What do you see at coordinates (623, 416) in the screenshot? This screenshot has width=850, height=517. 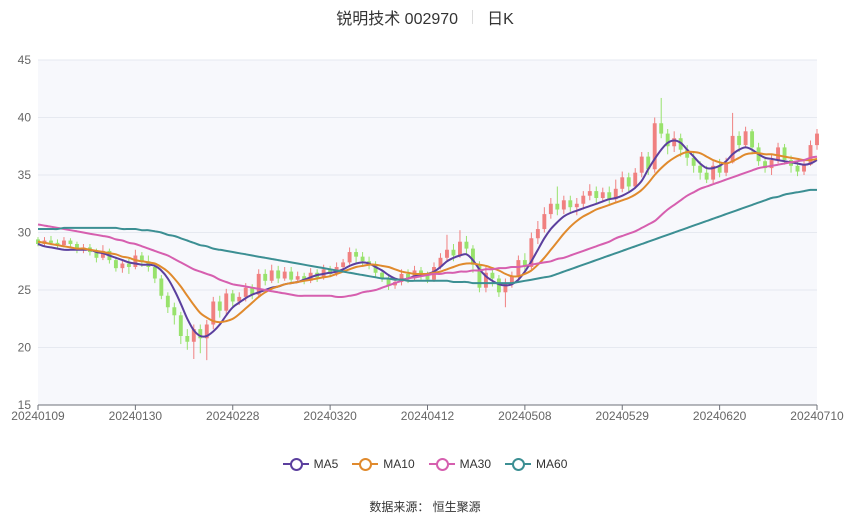 I see `x-tick-label: 20240529` at bounding box center [623, 416].